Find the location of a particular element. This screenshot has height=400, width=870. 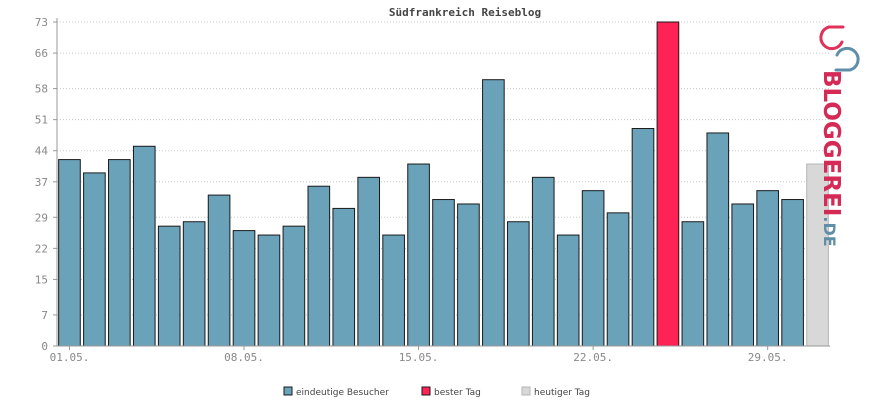

y-tick-label: 58 is located at coordinates (41, 89).